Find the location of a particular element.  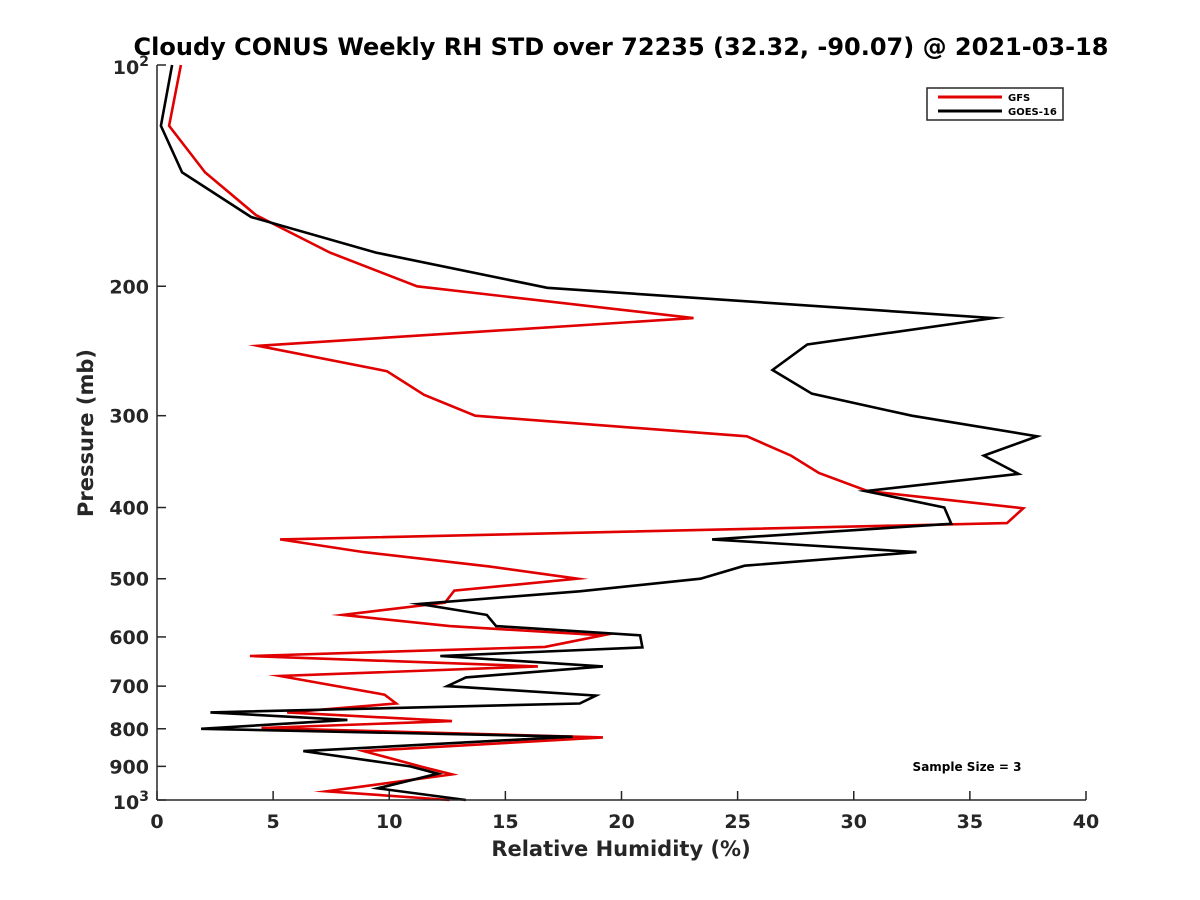

y-tick-label: 10³ is located at coordinates (131, 801).